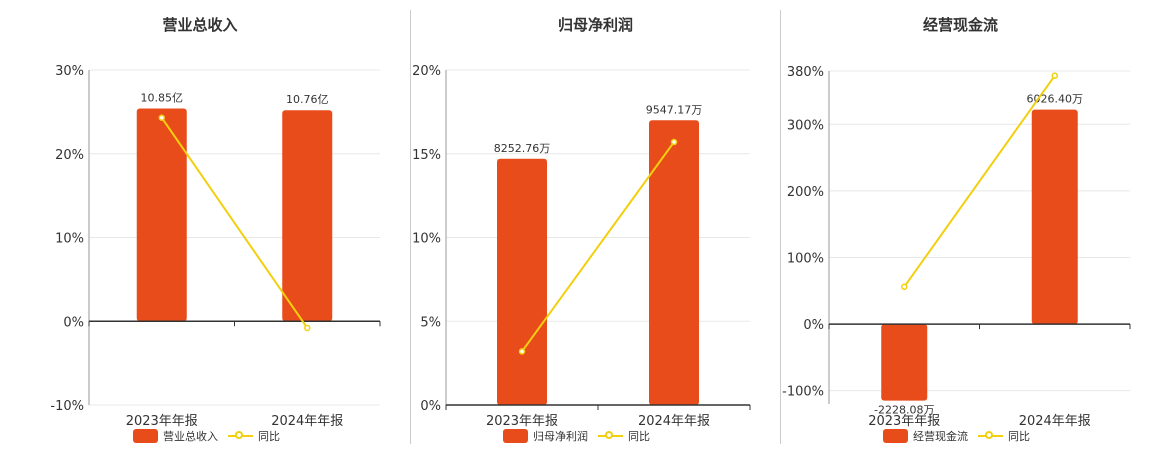  Describe the element at coordinates (190, 436) in the screenshot. I see `legend-bar-label: 营业总收入` at that location.